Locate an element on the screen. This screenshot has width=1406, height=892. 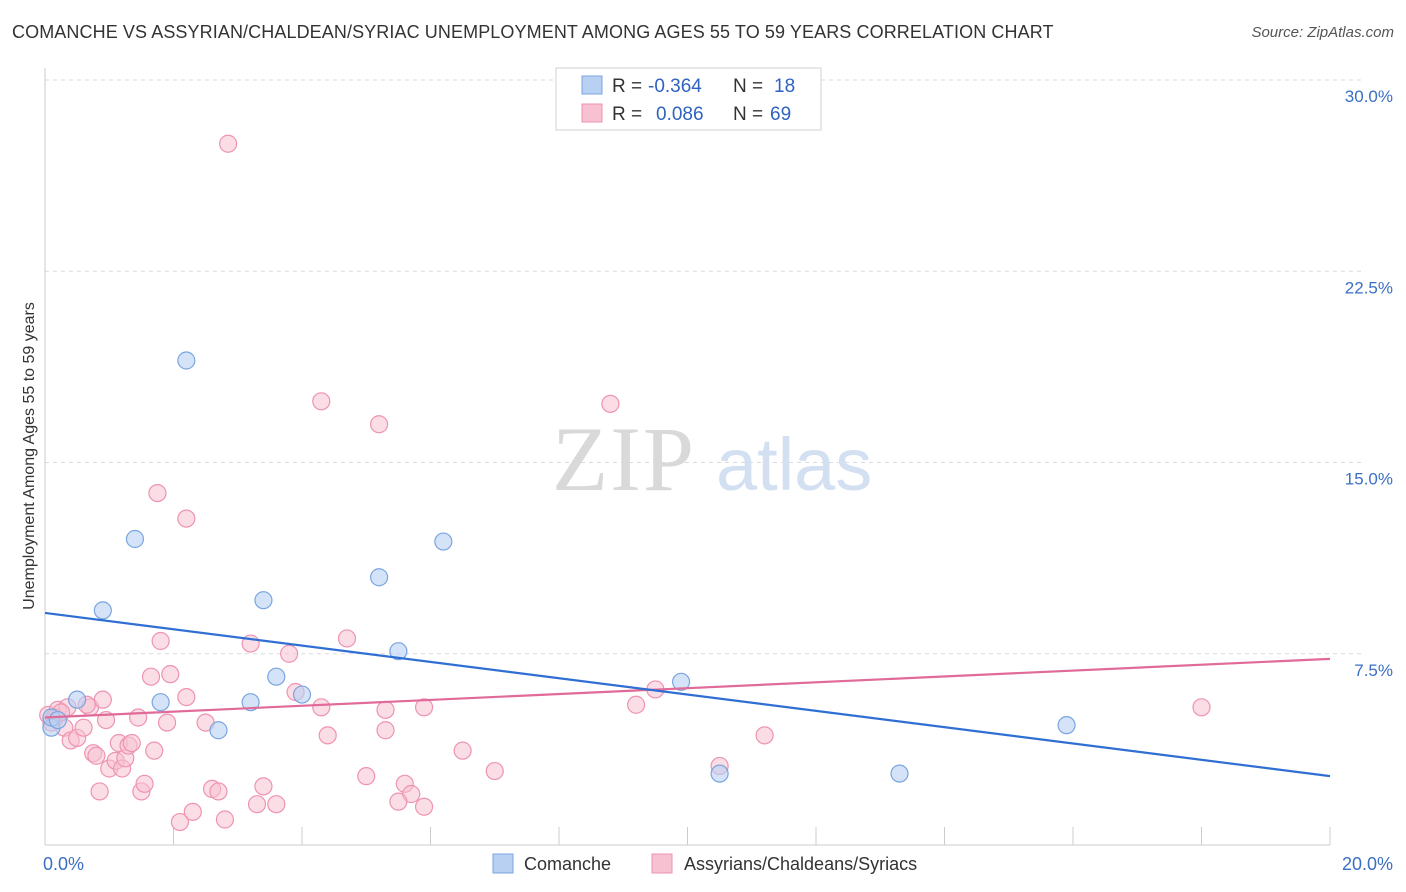
bottom-legend-swatch-comanche is located at coordinates (503, 863).